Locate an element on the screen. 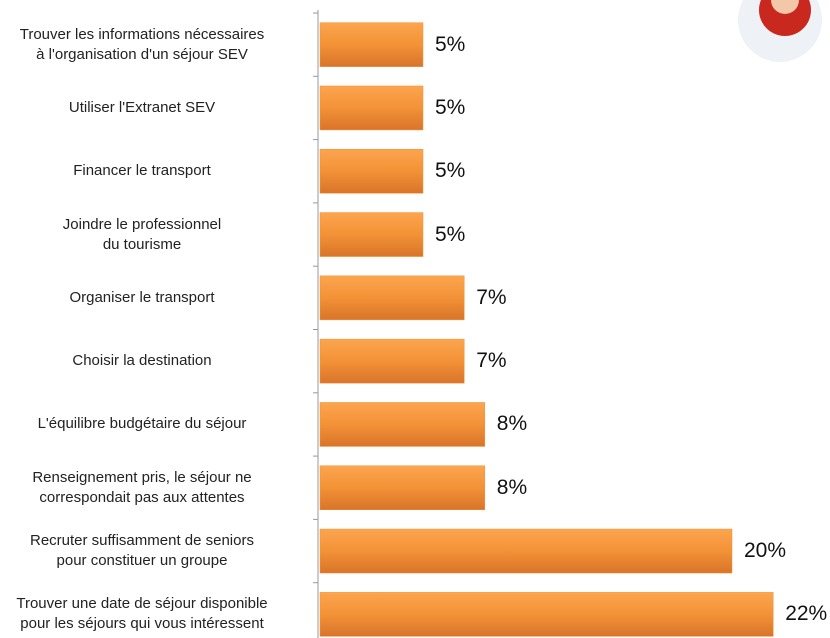 This screenshot has width=830, height=638. category-label: L'équilibre budgétaire du séjour is located at coordinates (142, 424).